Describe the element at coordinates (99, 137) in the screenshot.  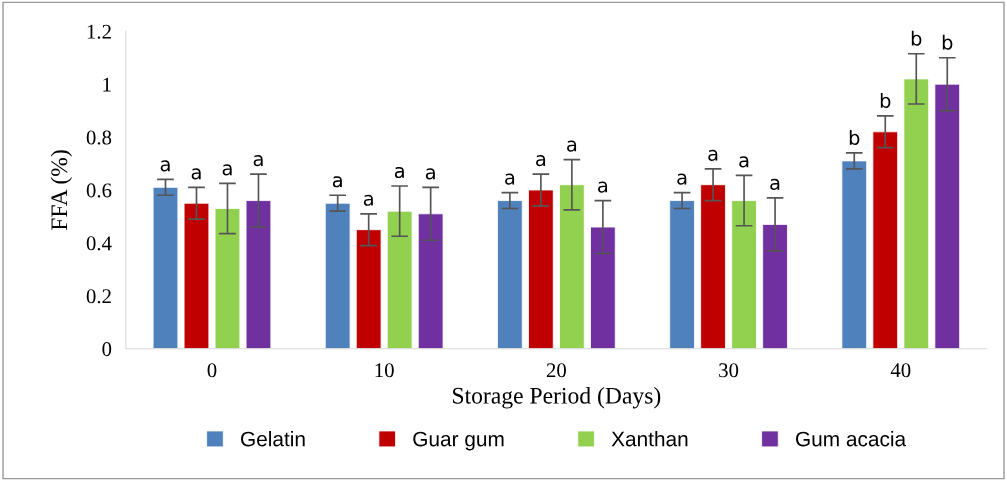
I see `y-tick-label: 0.8` at that location.